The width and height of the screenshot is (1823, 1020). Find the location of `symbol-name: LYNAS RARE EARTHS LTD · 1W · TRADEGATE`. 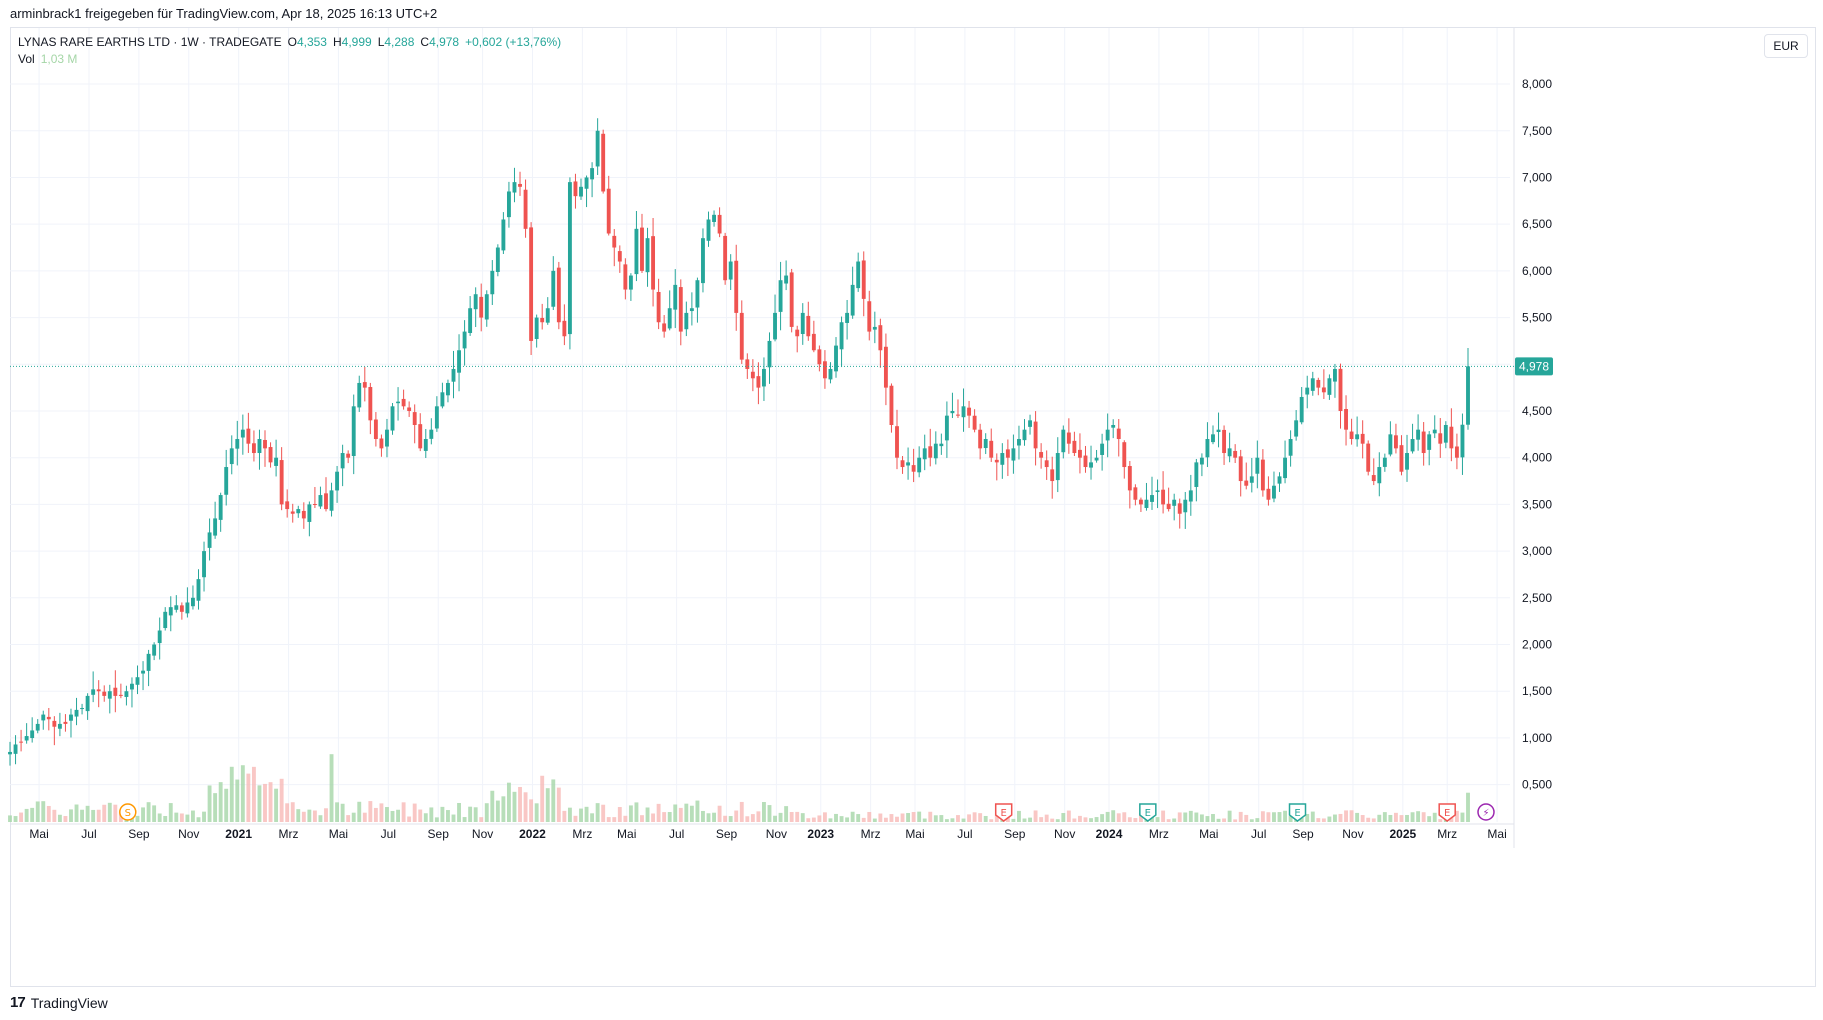

symbol-name: LYNAS RARE EARTHS LTD · 1W · TRADEGATE is located at coordinates (150, 42).